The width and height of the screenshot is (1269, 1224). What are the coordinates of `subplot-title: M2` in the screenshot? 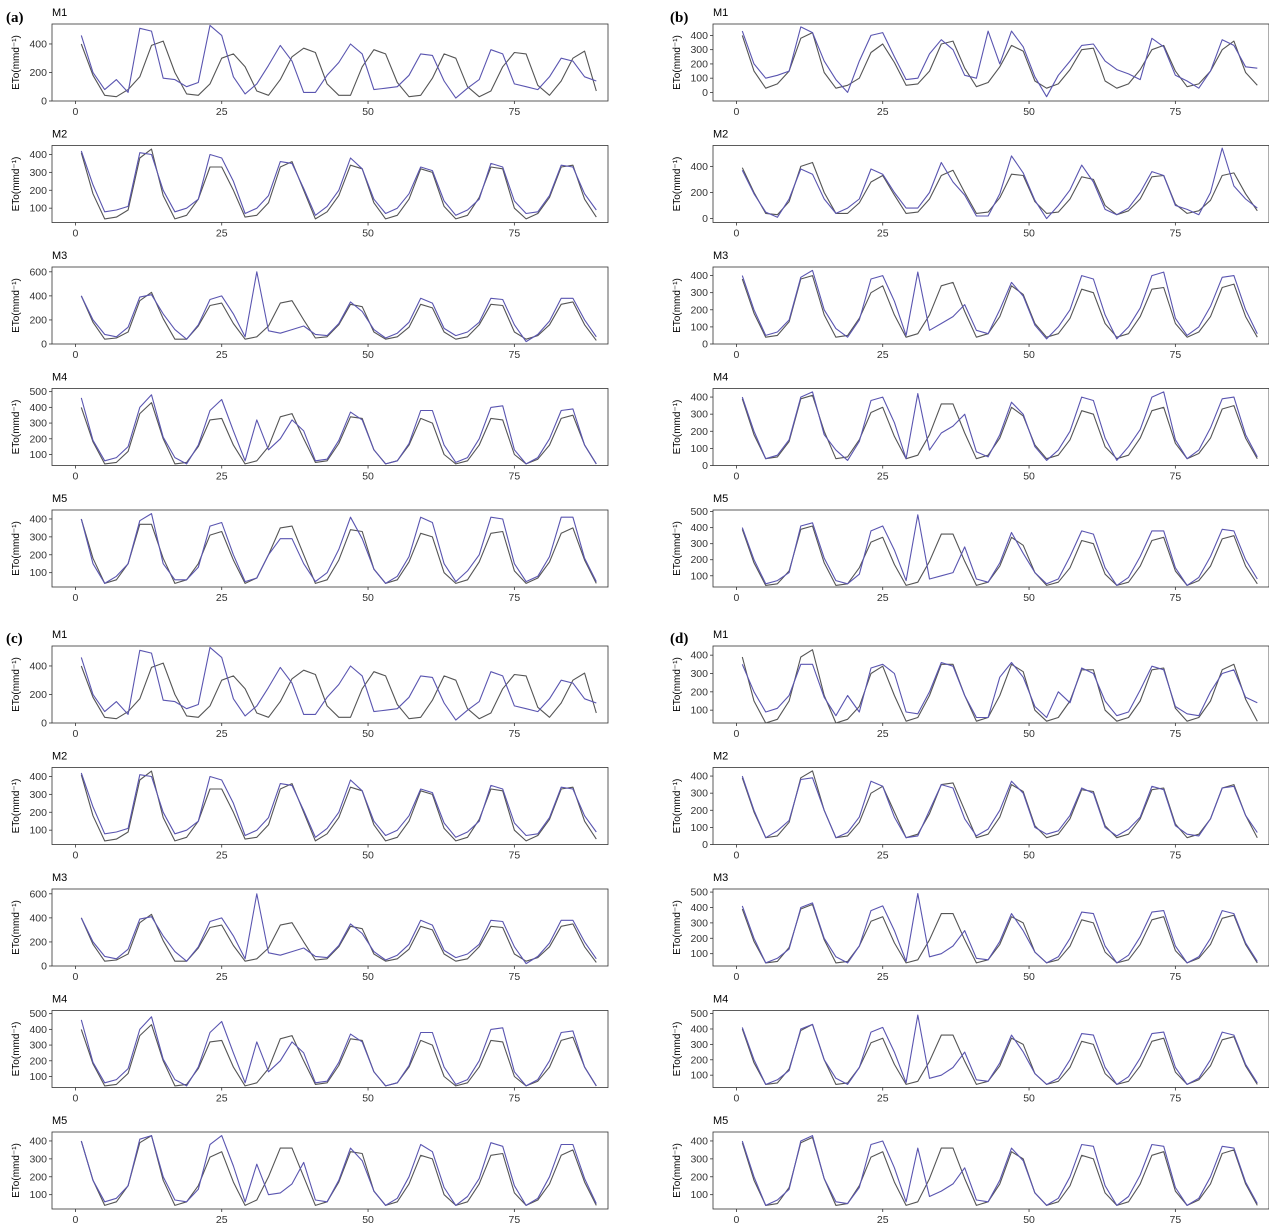 It's located at (59, 135).